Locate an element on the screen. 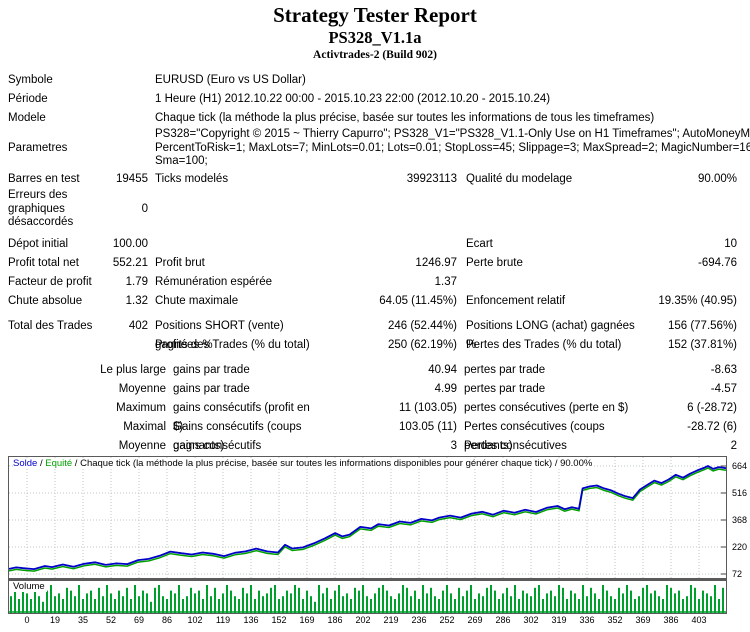 This screenshot has width=750, height=632. ecart-value: 10 is located at coordinates (730, 244).